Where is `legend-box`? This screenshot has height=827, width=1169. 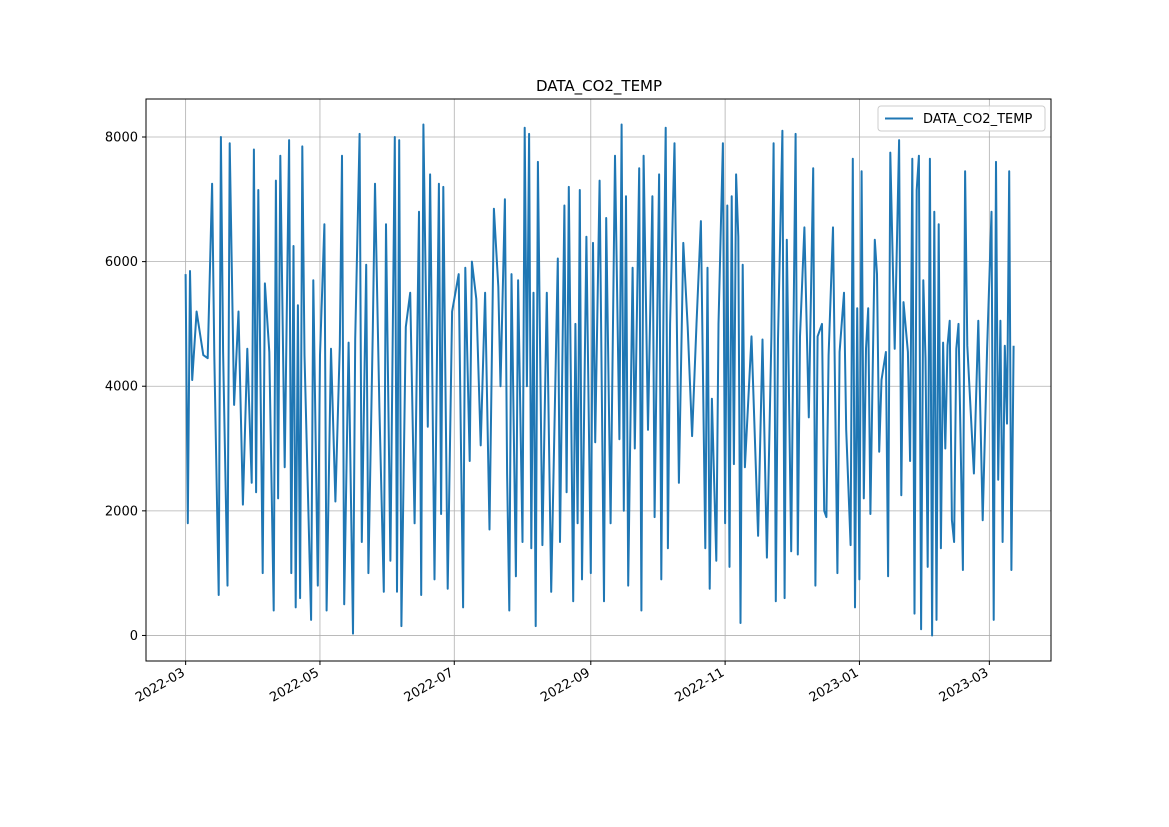
legend-box is located at coordinates (961, 118).